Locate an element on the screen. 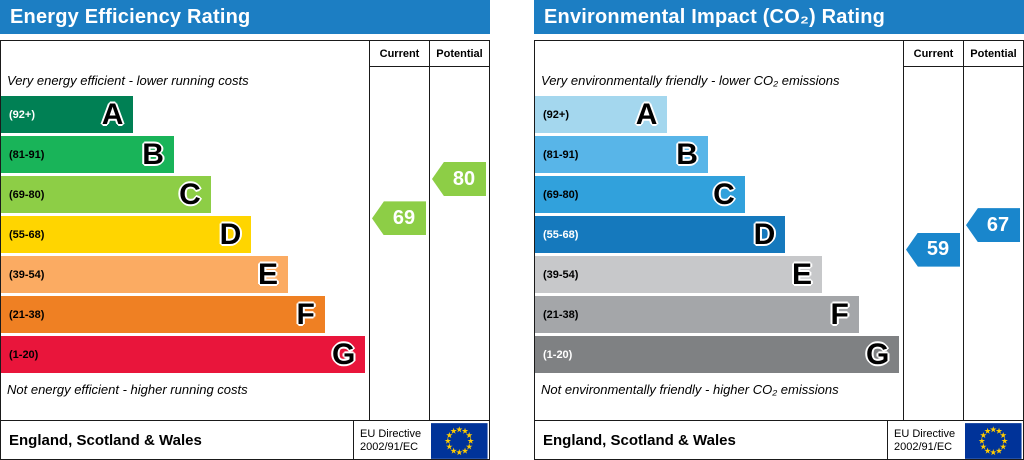 This screenshot has height=460, width=1024. potential-value-column: 67 is located at coordinates (993, 243).